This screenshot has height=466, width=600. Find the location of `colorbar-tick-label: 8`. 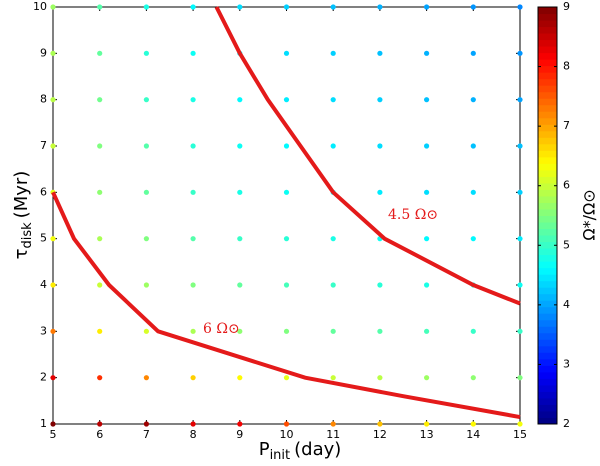

colorbar-tick-label: 8 is located at coordinates (566, 66).